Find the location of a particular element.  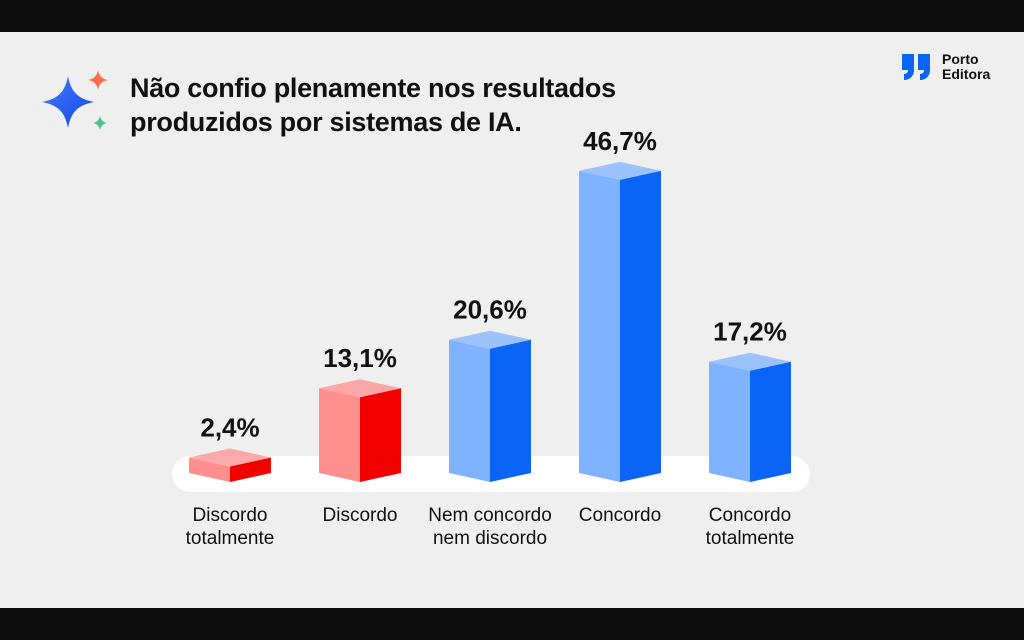

brand-name-line-1: Porto is located at coordinates (960, 59).